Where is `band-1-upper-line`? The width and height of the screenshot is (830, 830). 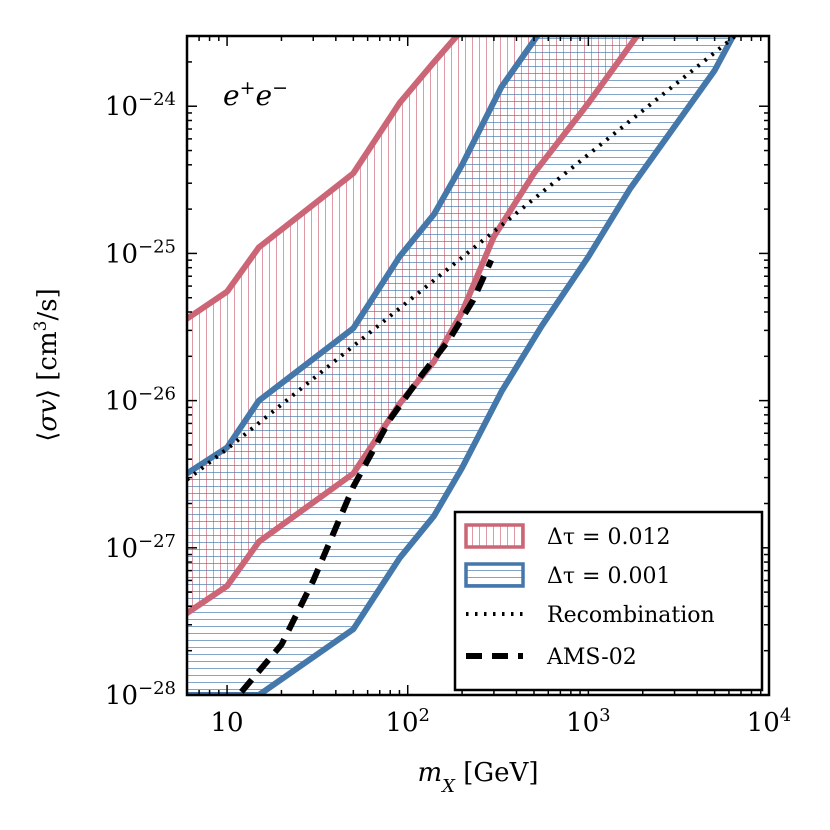 band-1-upper-line is located at coordinates (324, 179).